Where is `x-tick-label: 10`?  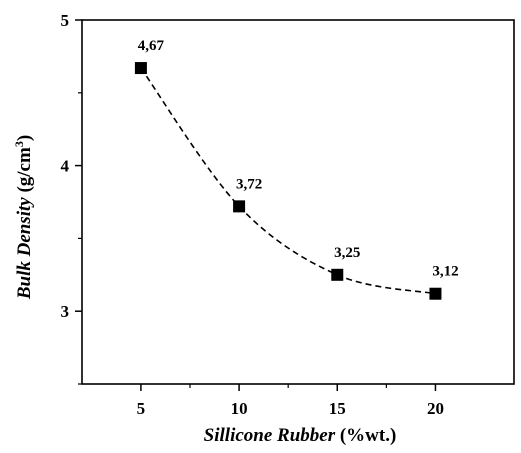 x-tick-label: 10 is located at coordinates (239, 408).